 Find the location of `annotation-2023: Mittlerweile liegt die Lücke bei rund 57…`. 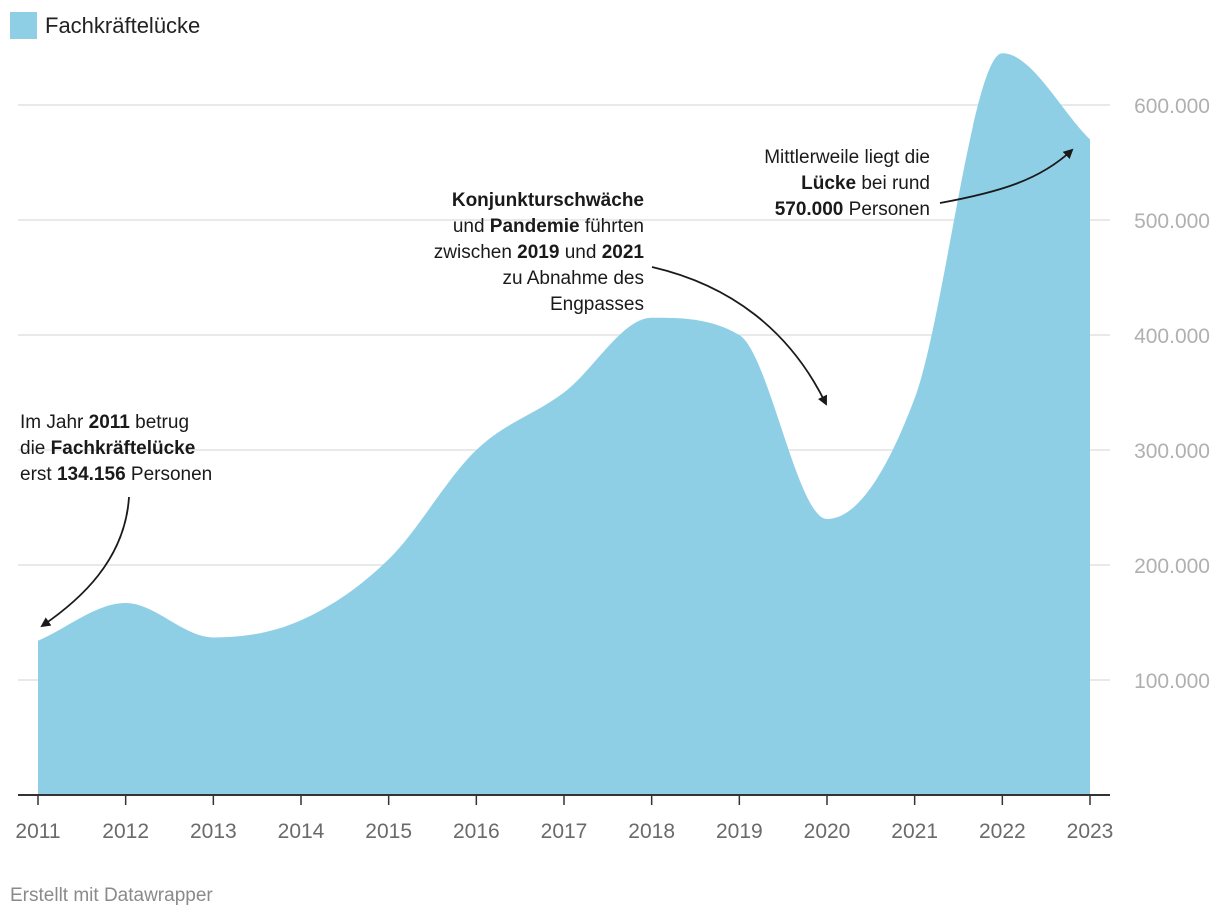

annotation-2023: Mittlerweile liegt die Lücke bei rund 57… is located at coordinates (847, 183).